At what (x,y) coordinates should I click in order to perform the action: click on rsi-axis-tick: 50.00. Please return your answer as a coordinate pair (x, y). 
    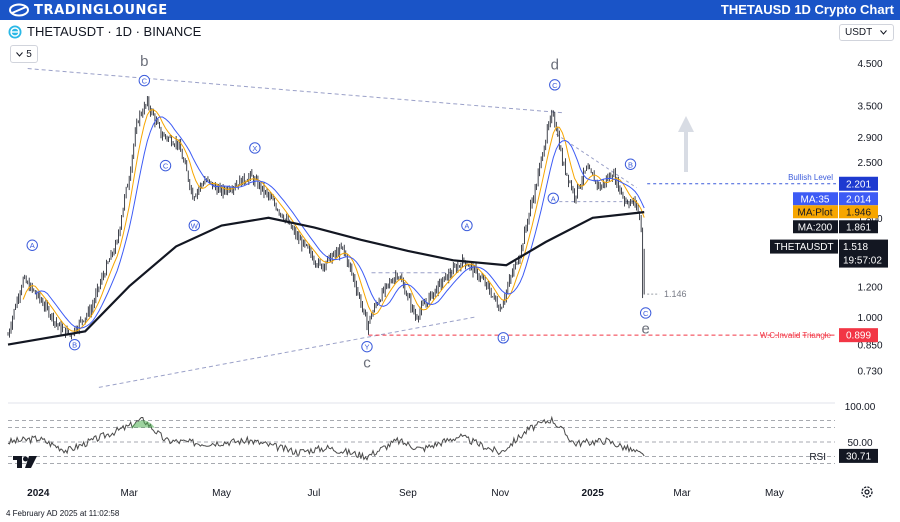
    Looking at the image, I should click on (859, 443).